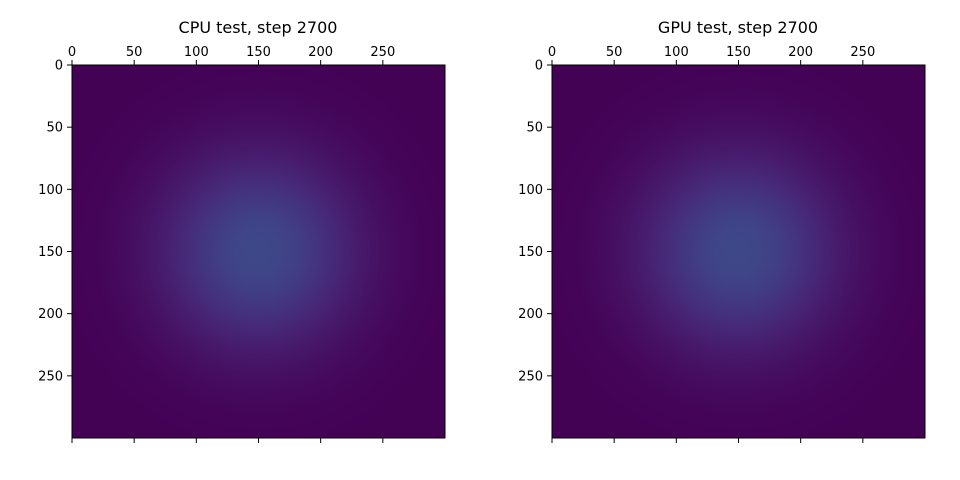 The image size is (960, 480). What do you see at coordinates (530, 376) in the screenshot?
I see `gpu-y-tick-label: 250` at bounding box center [530, 376].